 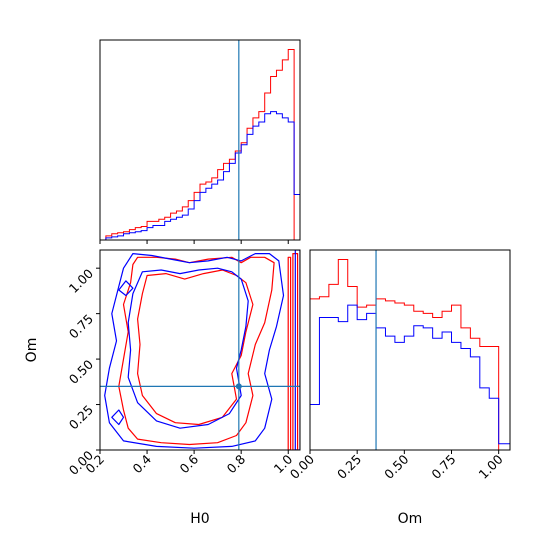 I want to click on x-tick-label: 0.50, so click(x=396, y=466).